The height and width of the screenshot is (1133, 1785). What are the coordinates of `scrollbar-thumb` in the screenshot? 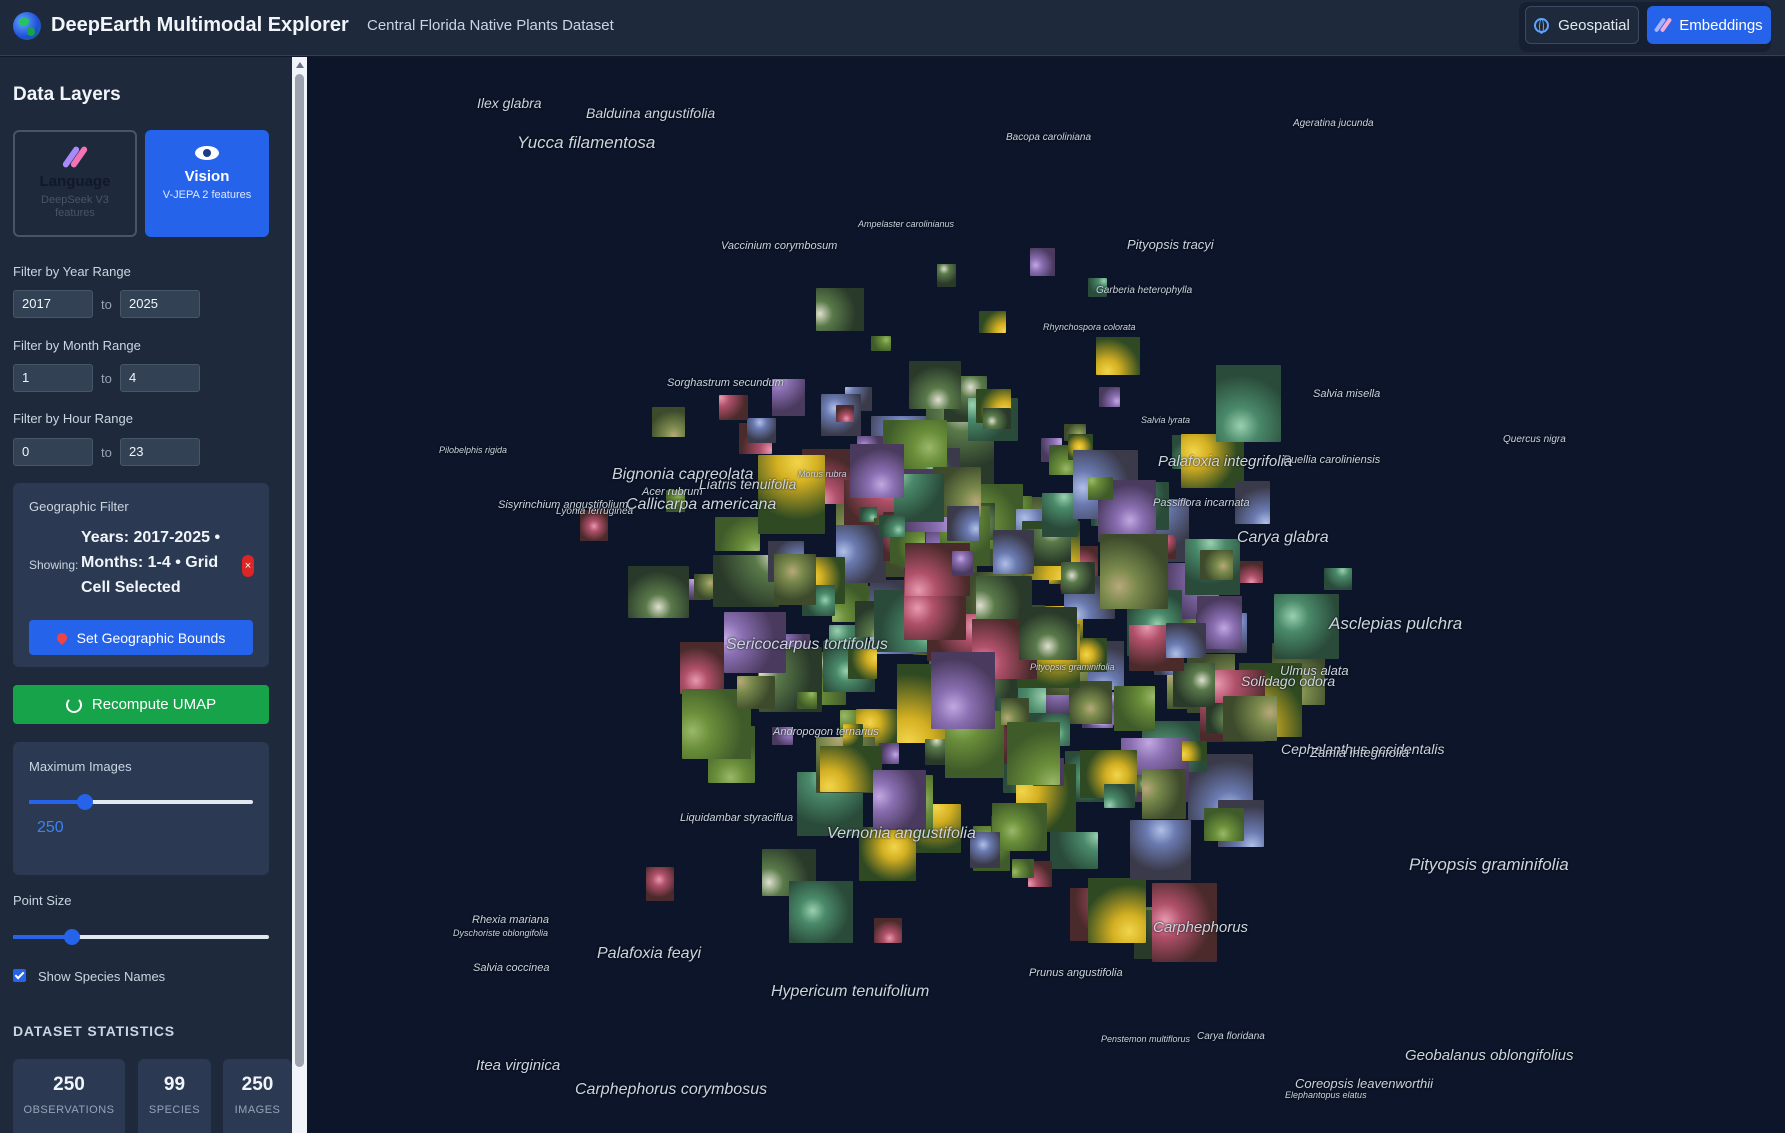 It's located at (299, 570).